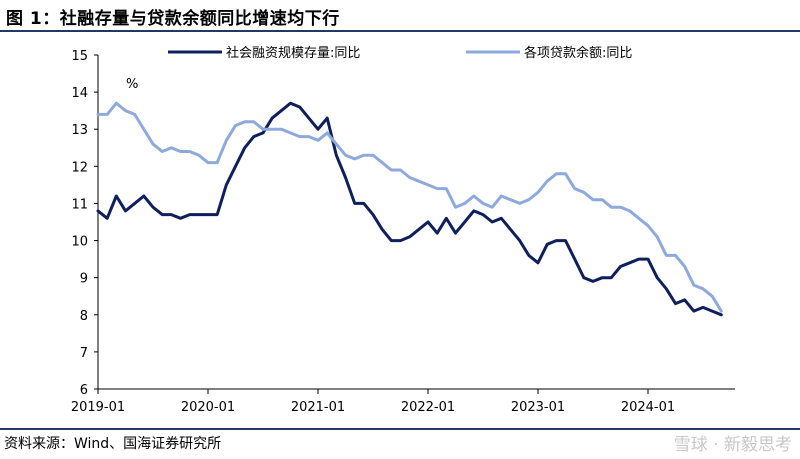 Image resolution: width=800 pixels, height=459 pixels. I want to click on source-note: 资料来源：Wind、国海证券研究所, so click(113, 444).